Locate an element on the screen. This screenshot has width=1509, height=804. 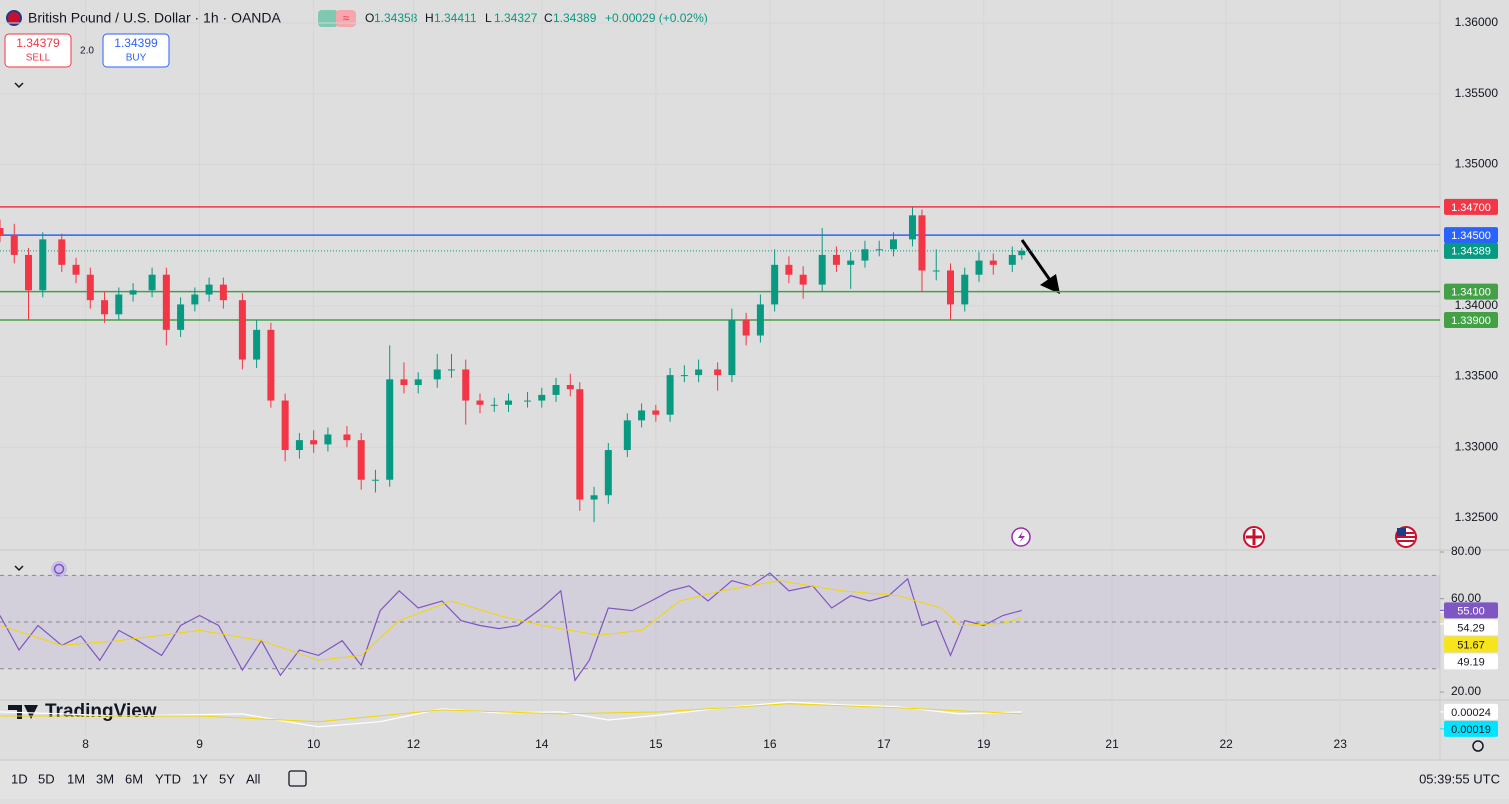
range-button: 1D is located at coordinates (19, 778).